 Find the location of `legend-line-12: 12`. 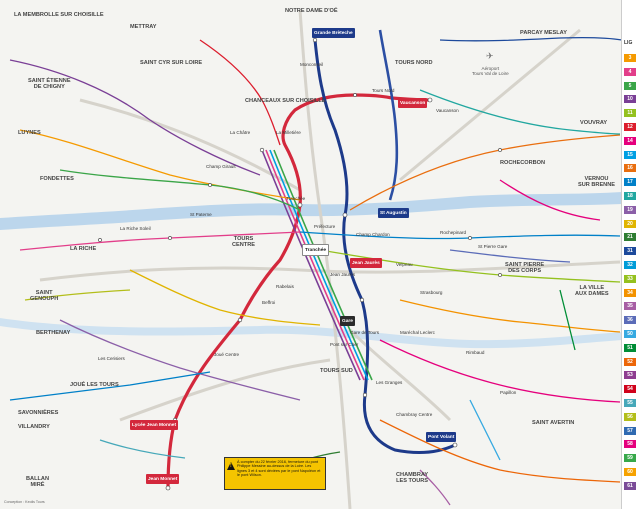

legend-line-12: 12 is located at coordinates (630, 127).